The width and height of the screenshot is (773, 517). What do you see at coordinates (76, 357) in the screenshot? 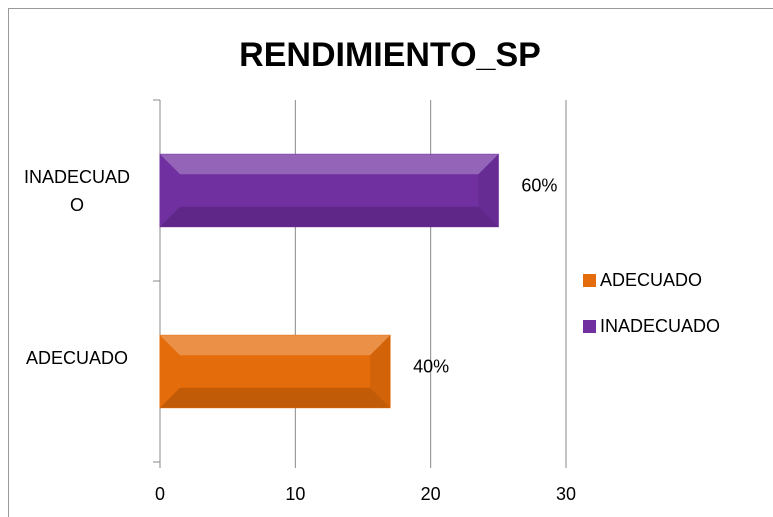
I see `y-tick-label: ADECUADO` at bounding box center [76, 357].